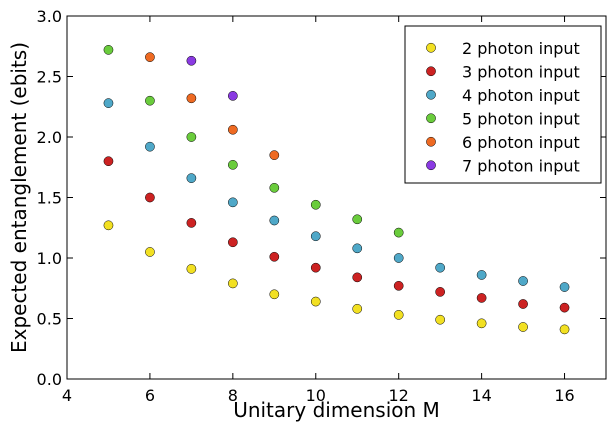 This screenshot has width=607, height=424. Describe the element at coordinates (316, 395) in the screenshot. I see `x-tick-label: 10` at that location.